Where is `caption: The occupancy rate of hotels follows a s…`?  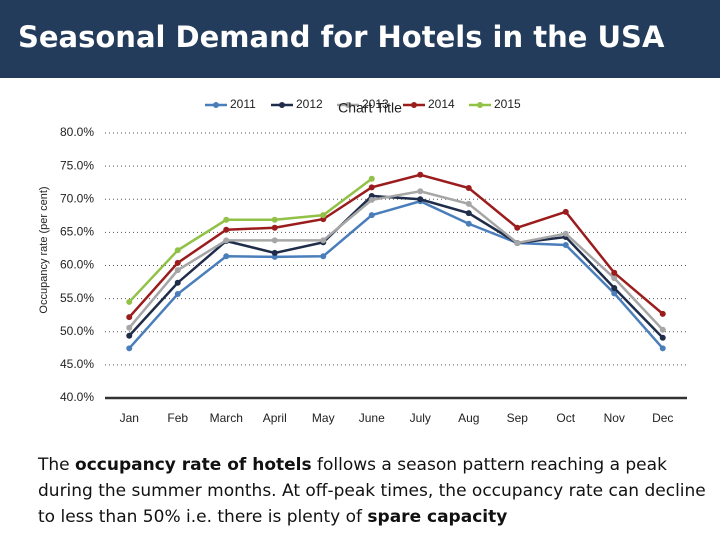 caption: The occupancy rate of hotels follows a s… is located at coordinates (373, 491).